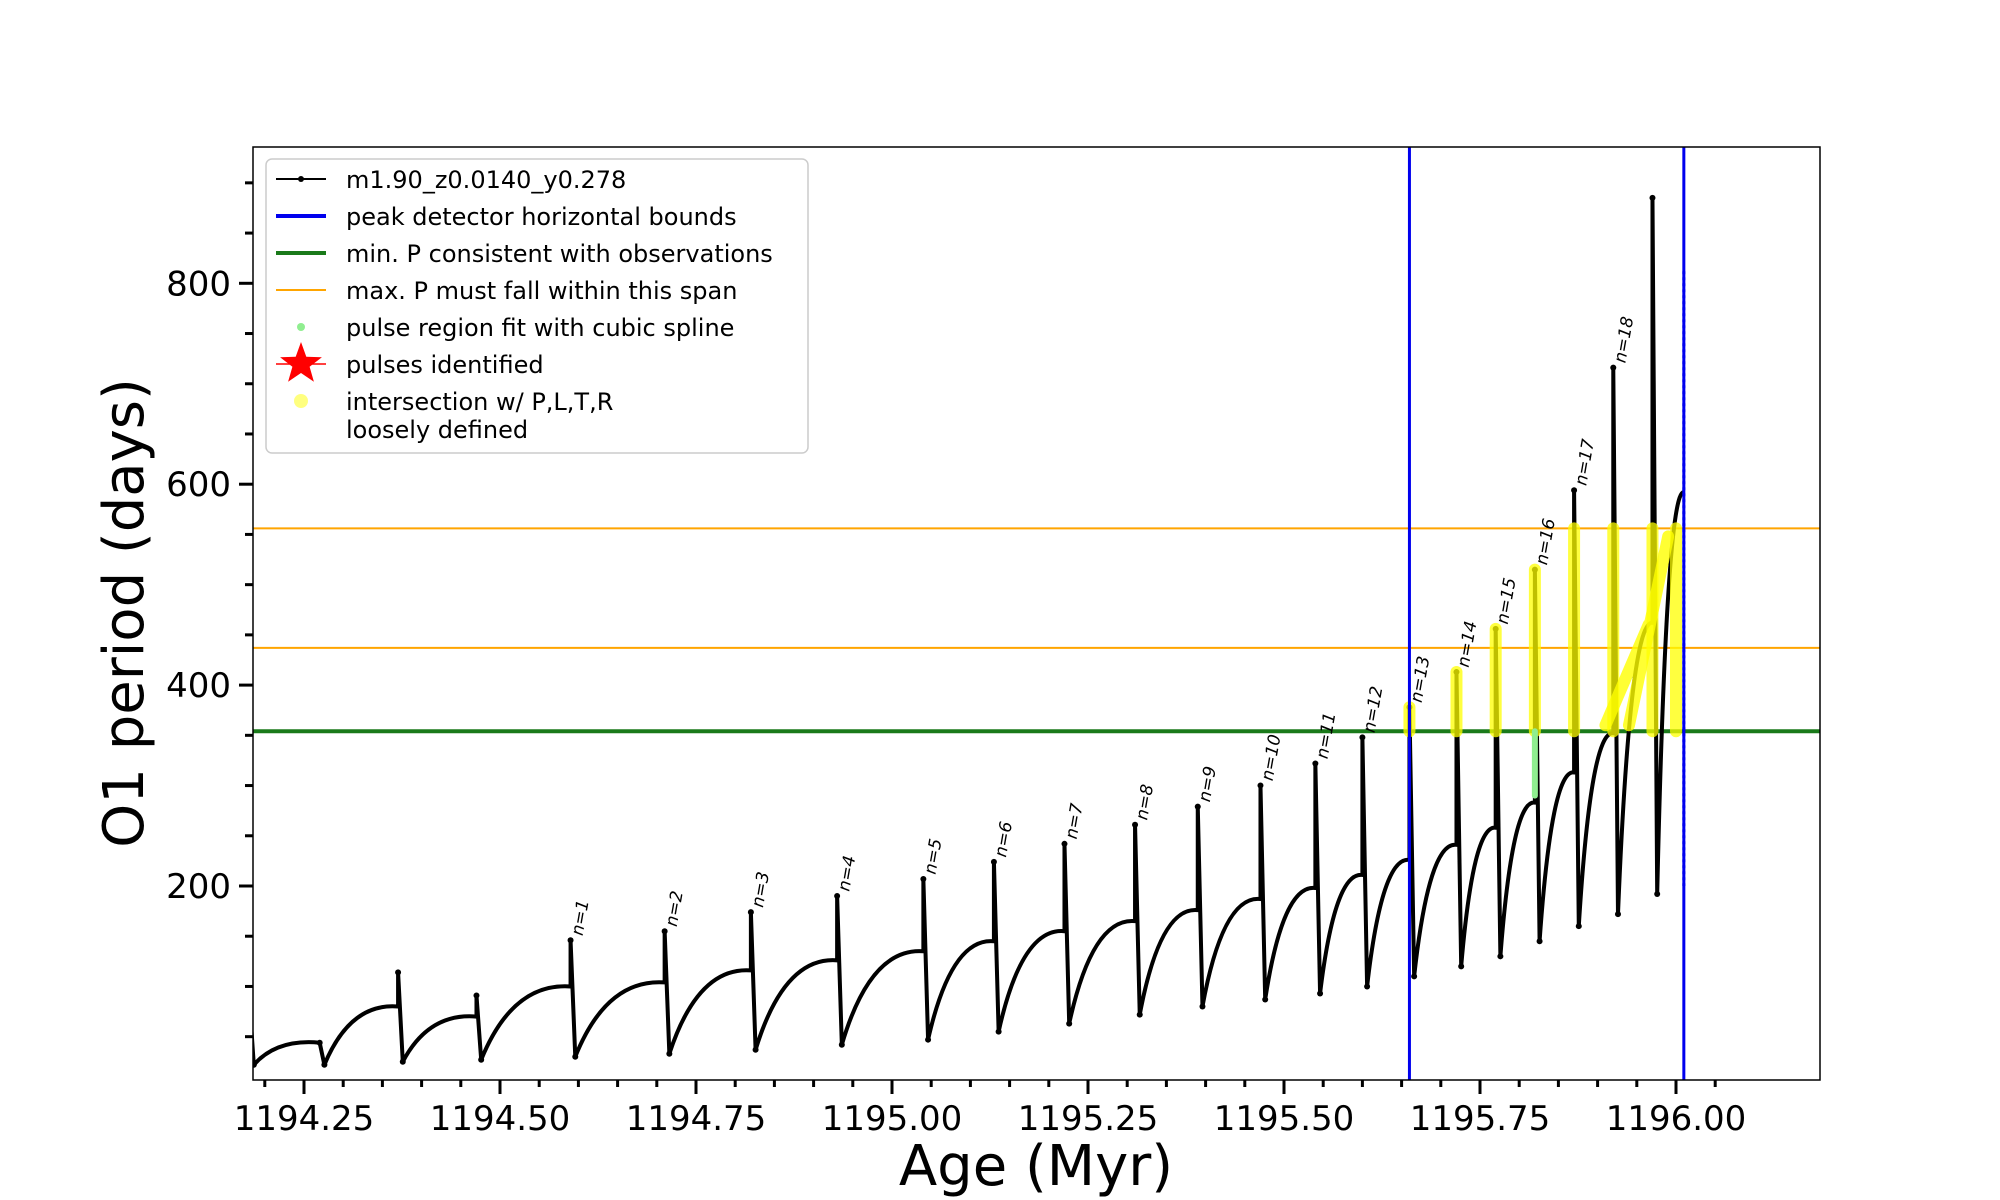 This screenshot has height=1200, width=2000. Describe the element at coordinates (1468, 643) in the screenshot. I see `pulse-label-14: n=14` at that location.